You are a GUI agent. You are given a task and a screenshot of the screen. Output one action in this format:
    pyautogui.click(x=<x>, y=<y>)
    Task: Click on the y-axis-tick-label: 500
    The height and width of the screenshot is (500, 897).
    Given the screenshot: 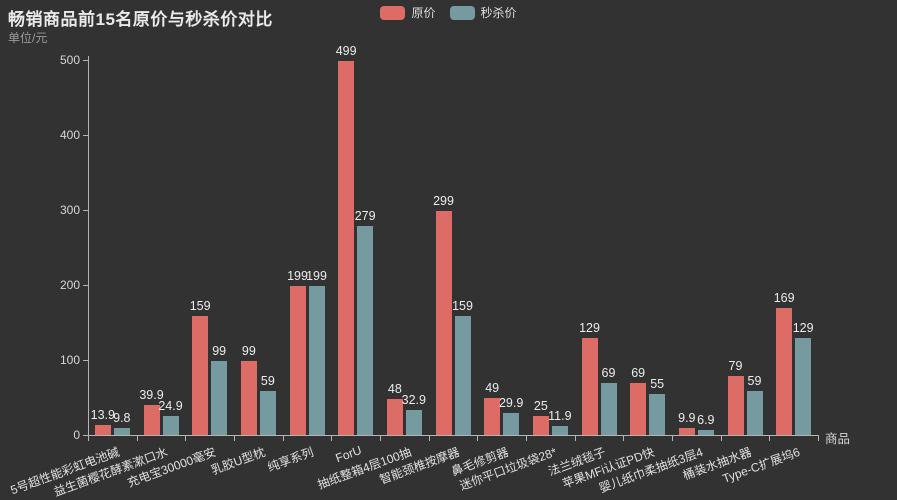 What is the action you would take?
    pyautogui.click(x=69, y=60)
    